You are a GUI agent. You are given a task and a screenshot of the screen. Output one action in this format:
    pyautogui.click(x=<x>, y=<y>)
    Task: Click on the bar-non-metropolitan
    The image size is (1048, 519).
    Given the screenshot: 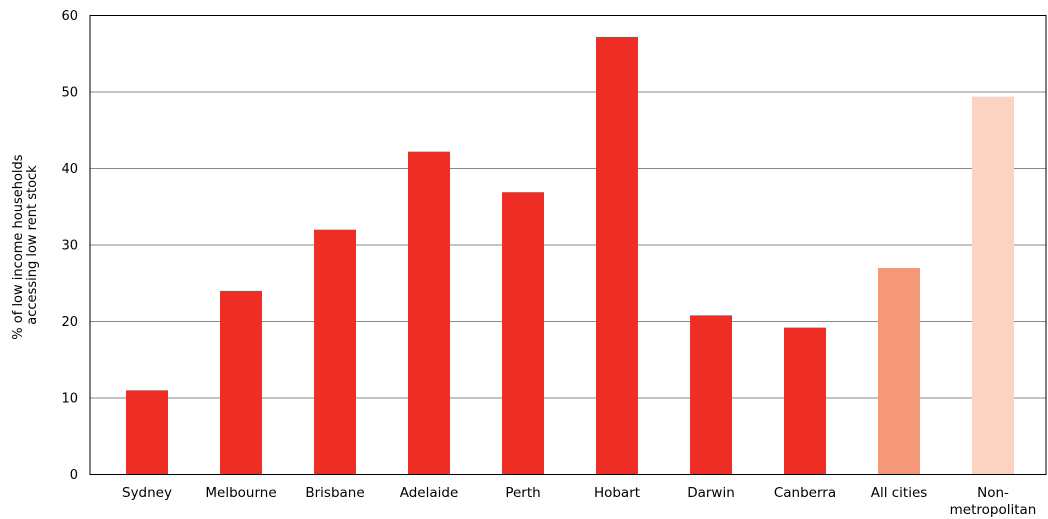 What is the action you would take?
    pyautogui.click(x=993, y=285)
    